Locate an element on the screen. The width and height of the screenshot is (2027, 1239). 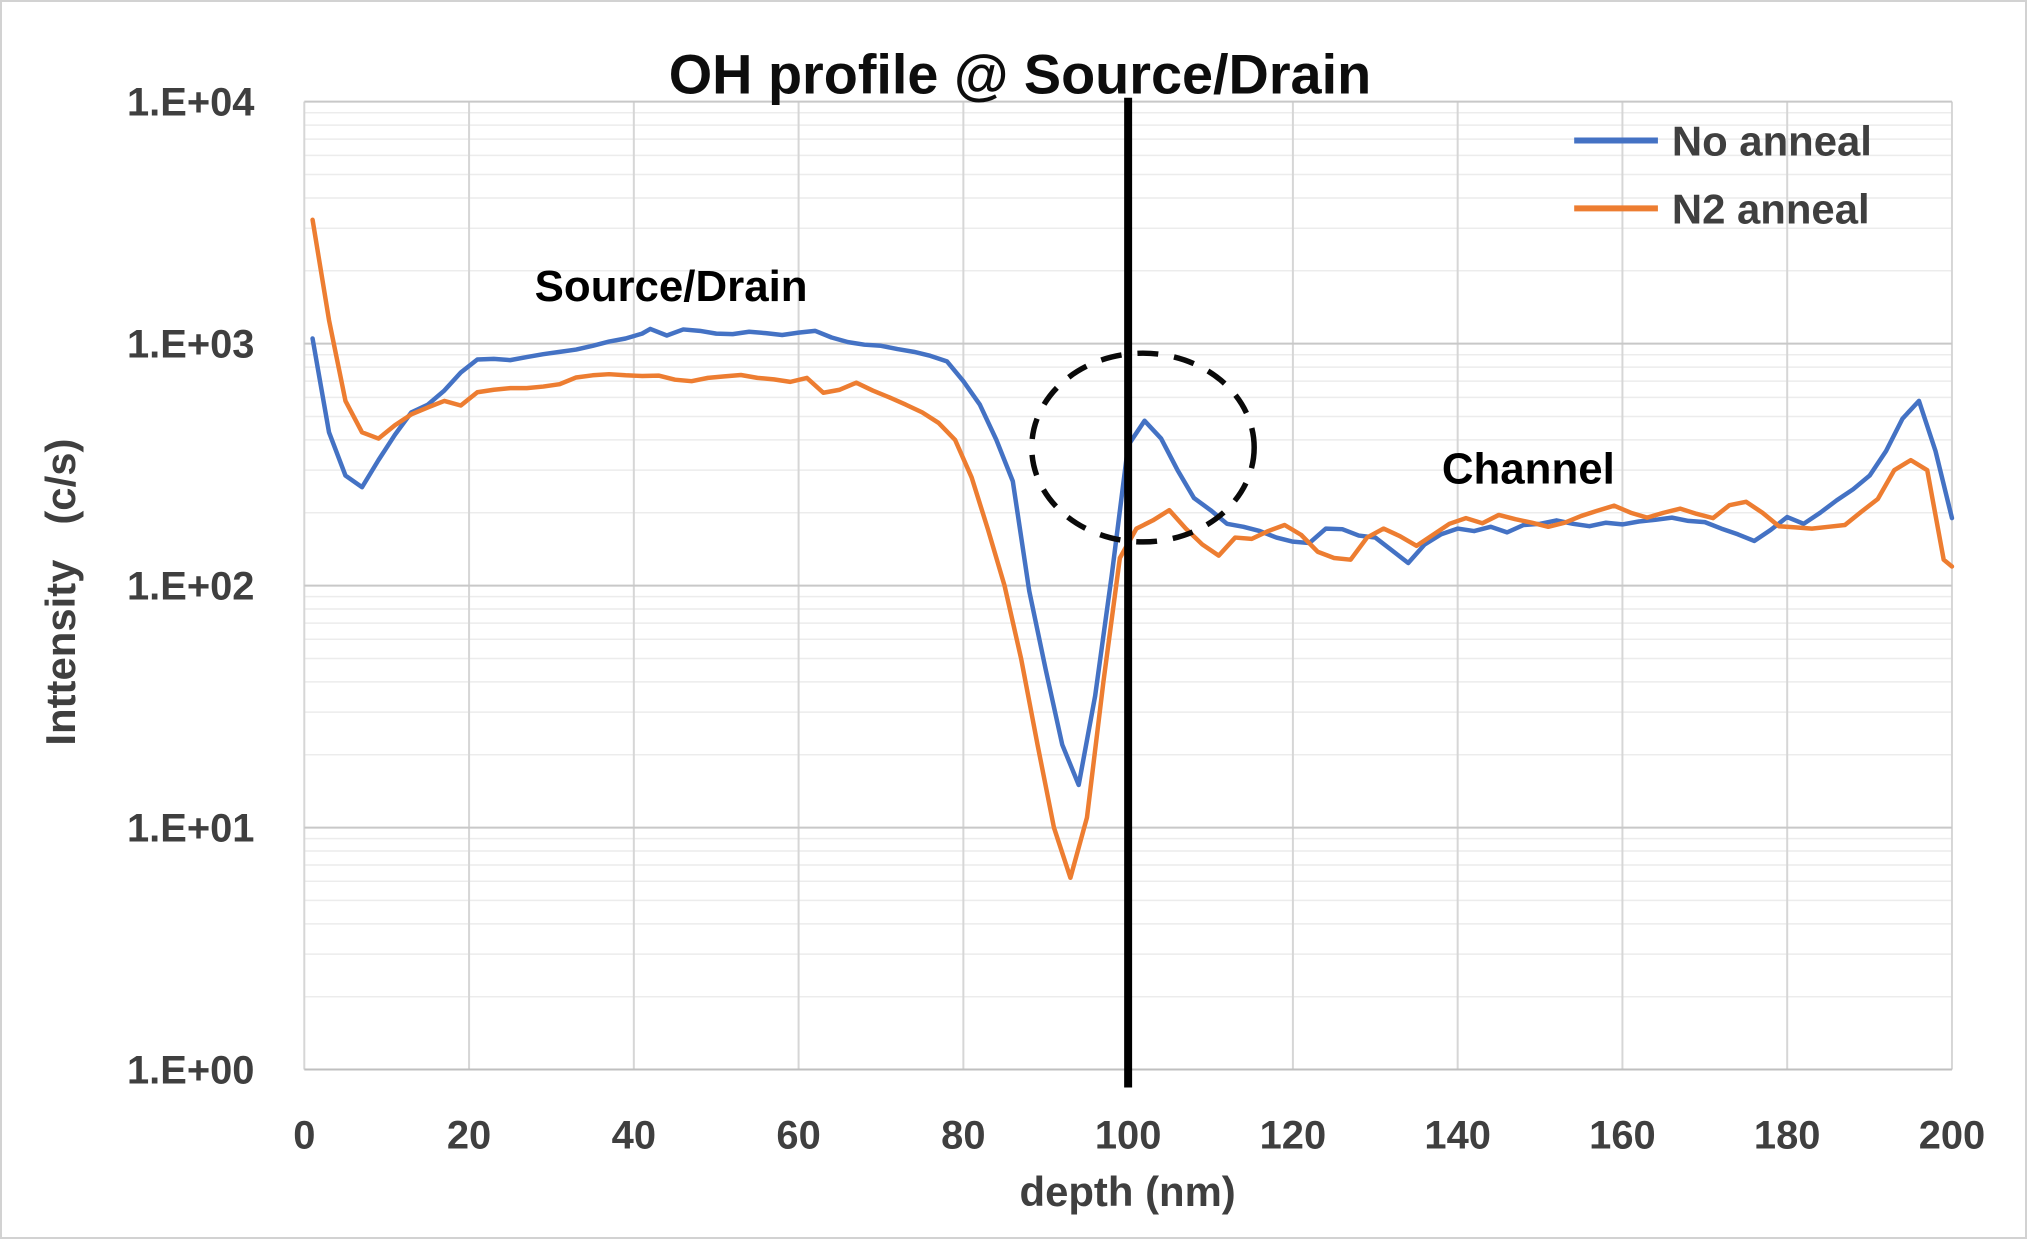
x-axis-tick-labels: 0 20 40 60 80 100 120 140 160 180 200 is located at coordinates (1139, 1135).